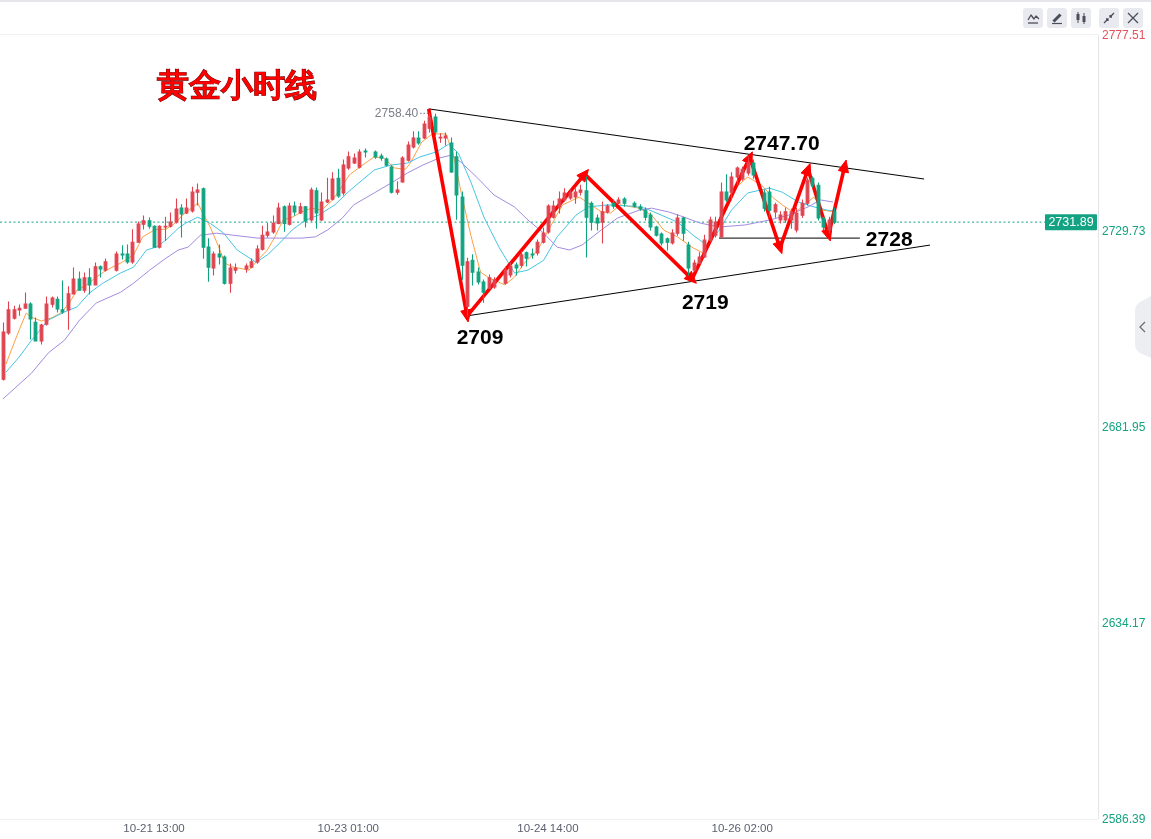 This screenshot has width=1151, height=839. What do you see at coordinates (154, 828) in the screenshot?
I see `x-tick-label: 10-21 13:00` at bounding box center [154, 828].